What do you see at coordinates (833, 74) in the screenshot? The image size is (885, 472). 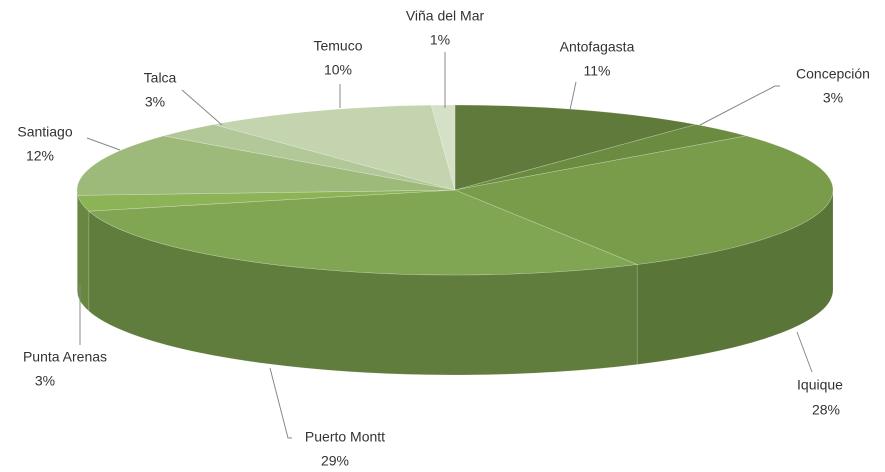 I see `slice-label: Concepción` at bounding box center [833, 74].